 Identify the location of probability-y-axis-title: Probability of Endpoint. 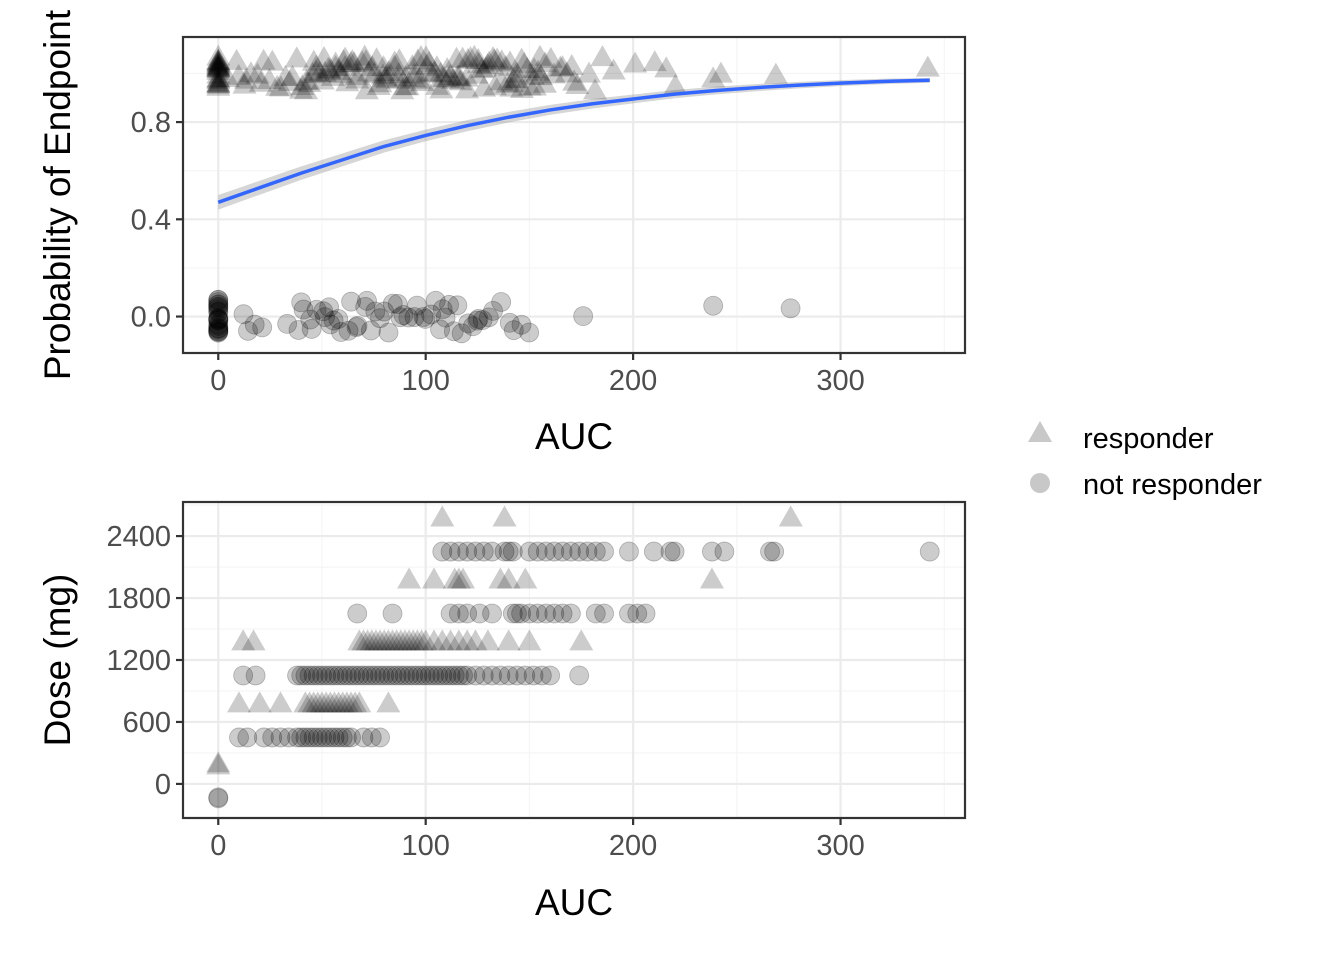
(57, 194).